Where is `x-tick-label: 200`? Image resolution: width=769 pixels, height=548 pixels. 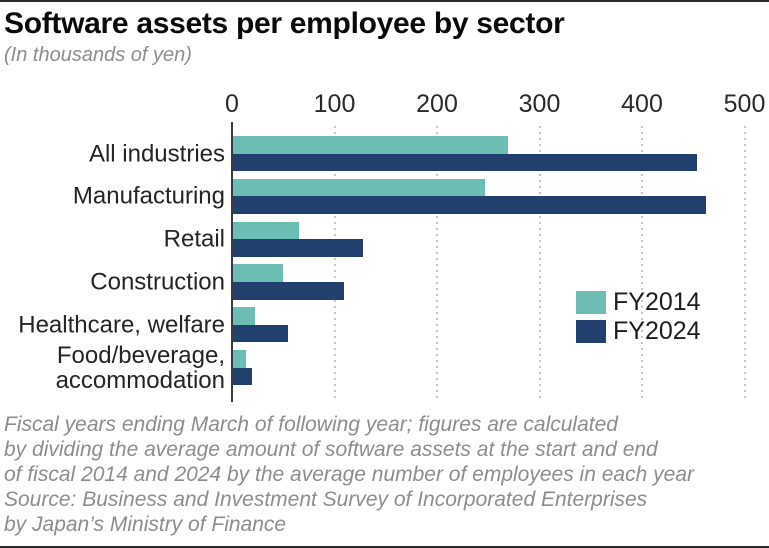
x-tick-label: 200 is located at coordinates (437, 104).